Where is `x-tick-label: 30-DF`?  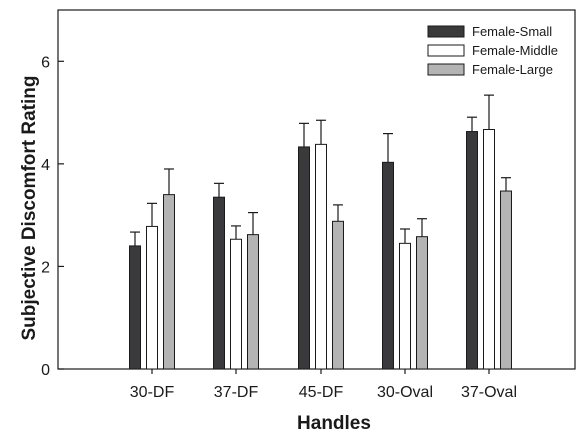 x-tick-label: 30-DF is located at coordinates (152, 392).